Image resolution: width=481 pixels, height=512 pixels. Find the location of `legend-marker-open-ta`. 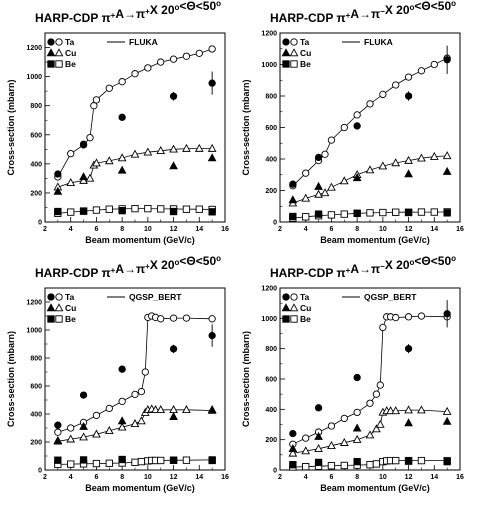

legend-marker-open-ta is located at coordinates (294, 42).